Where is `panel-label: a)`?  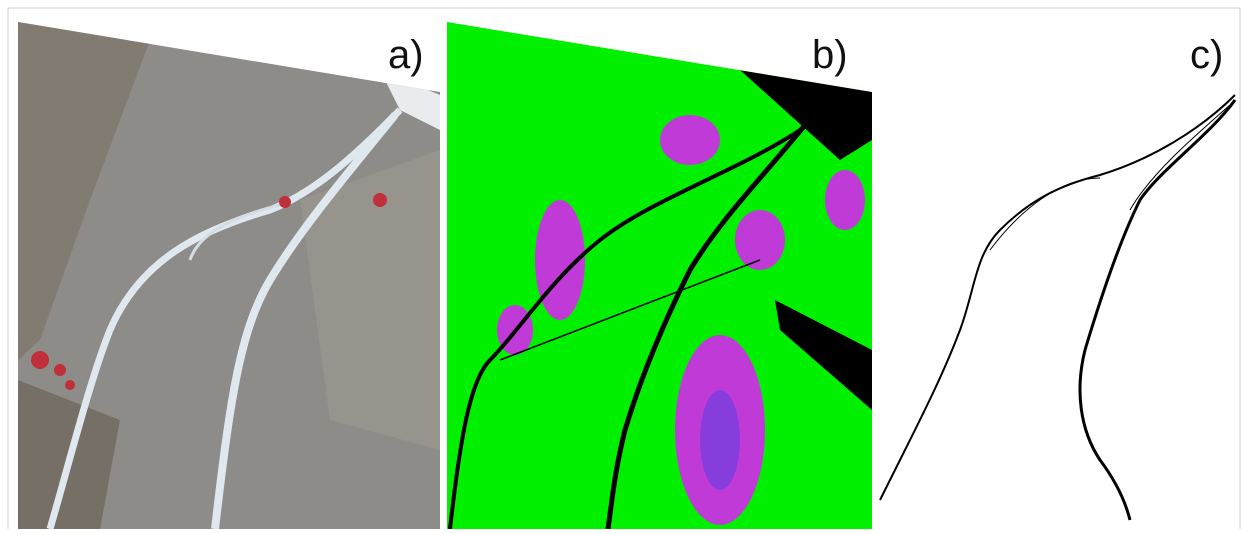 panel-label: a) is located at coordinates (406, 55).